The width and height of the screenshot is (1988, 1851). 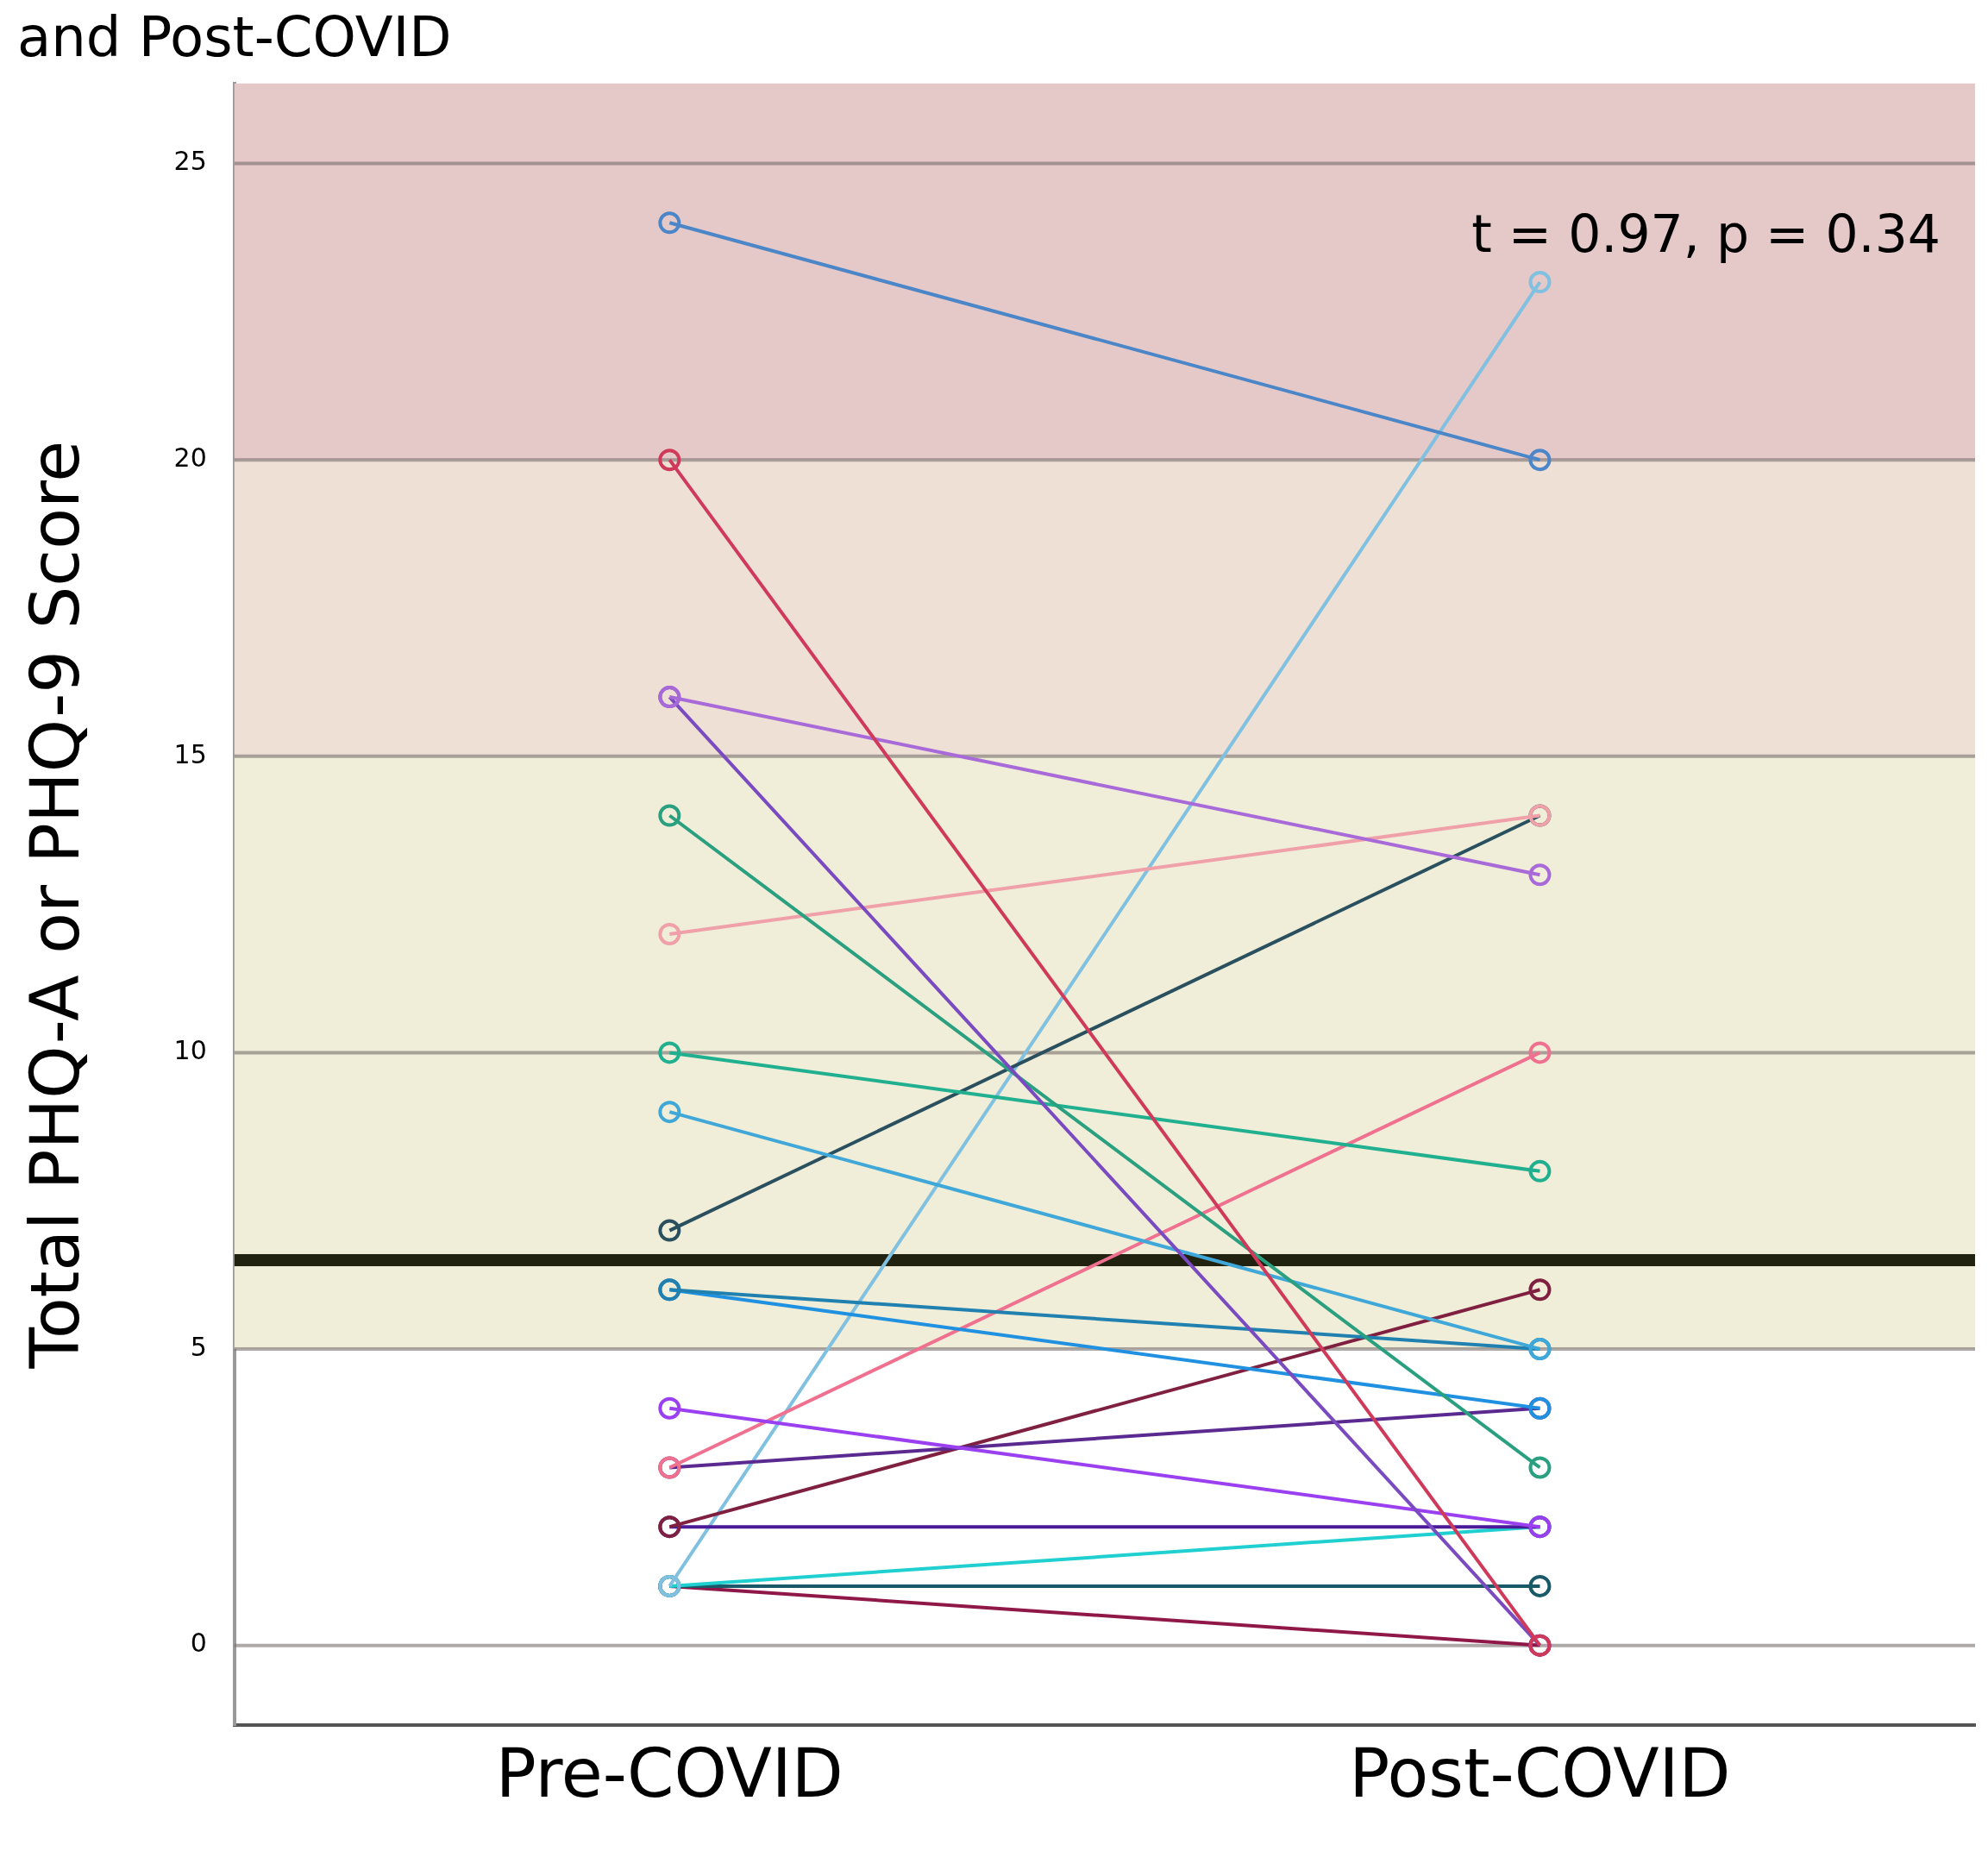 What do you see at coordinates (234, 38) in the screenshot?
I see `chart-title: and Post-COVID` at bounding box center [234, 38].